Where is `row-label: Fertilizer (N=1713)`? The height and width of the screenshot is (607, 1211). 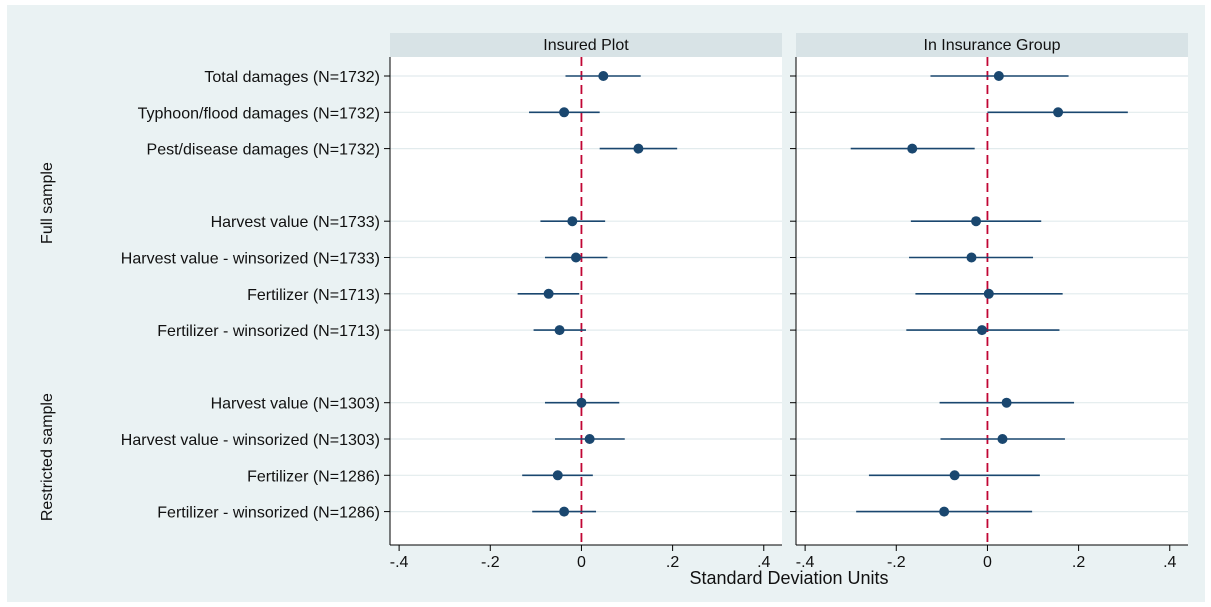 row-label: Fertilizer (N=1713) is located at coordinates (313, 295).